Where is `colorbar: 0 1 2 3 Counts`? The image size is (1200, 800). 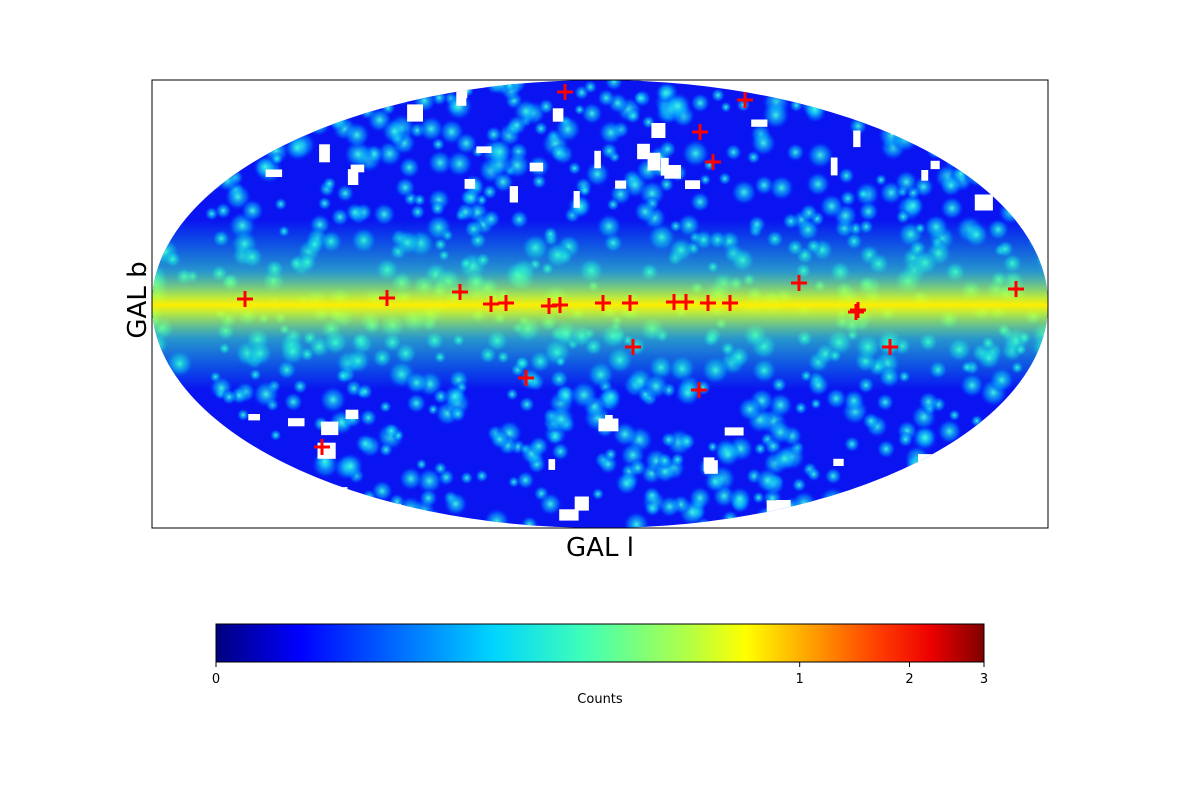
colorbar: 0 1 2 3 Counts is located at coordinates (600, 665).